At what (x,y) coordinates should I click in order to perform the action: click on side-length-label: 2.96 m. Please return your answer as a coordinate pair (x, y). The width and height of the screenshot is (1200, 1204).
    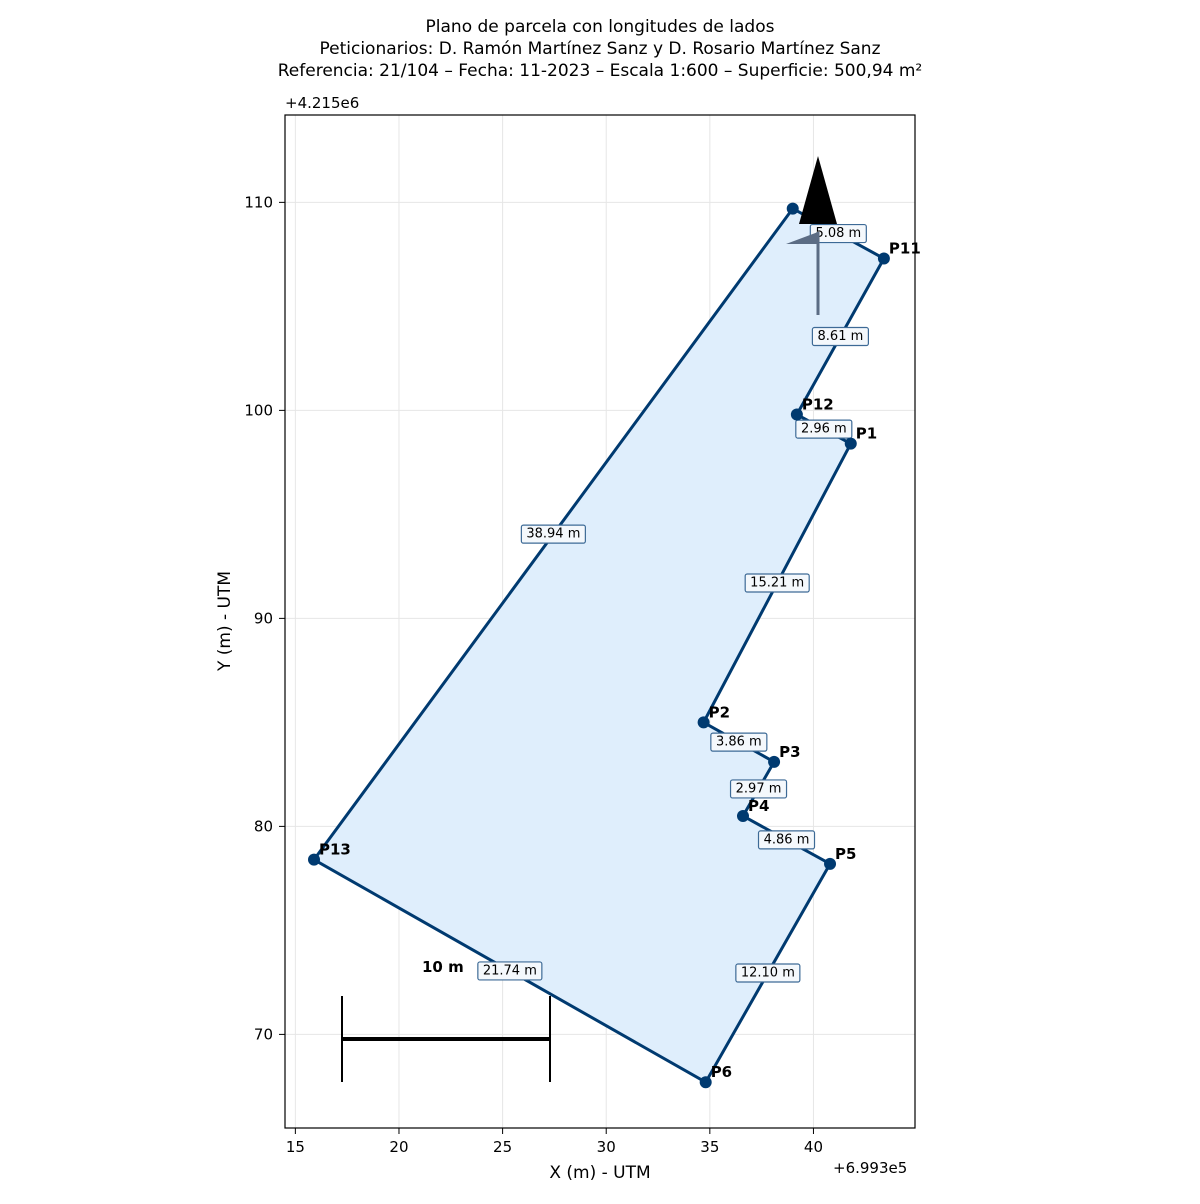
    Looking at the image, I should click on (824, 429).